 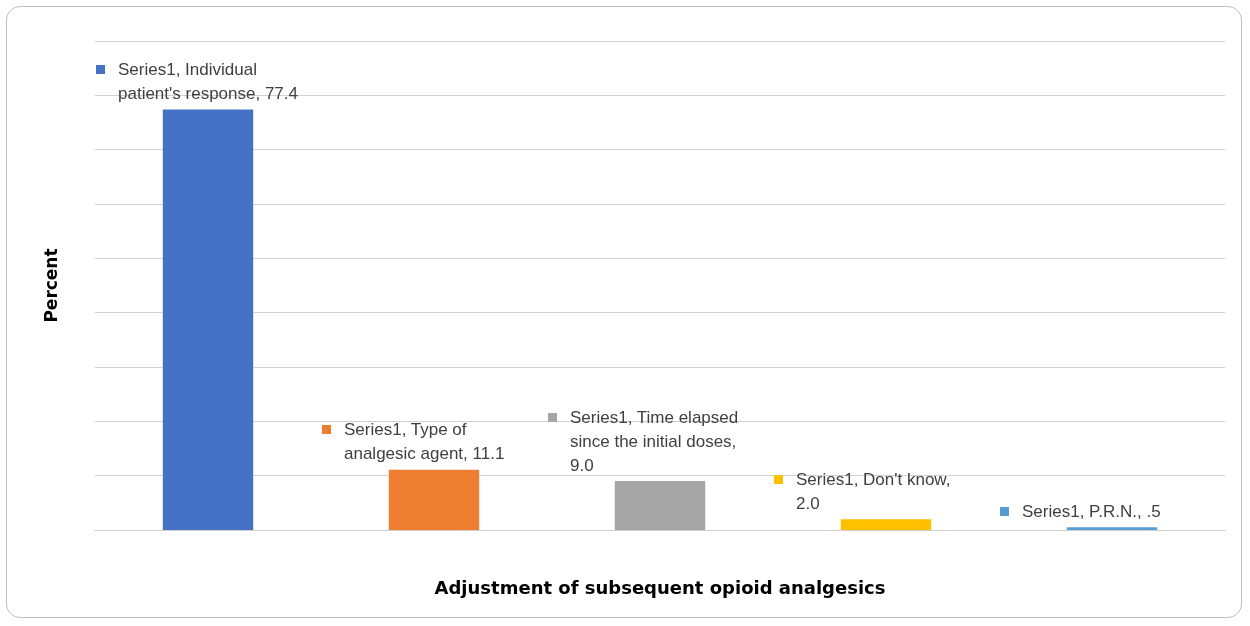 I want to click on x-axis-title: Adjustment of subsequent opioid analgesics, so click(x=660, y=587).